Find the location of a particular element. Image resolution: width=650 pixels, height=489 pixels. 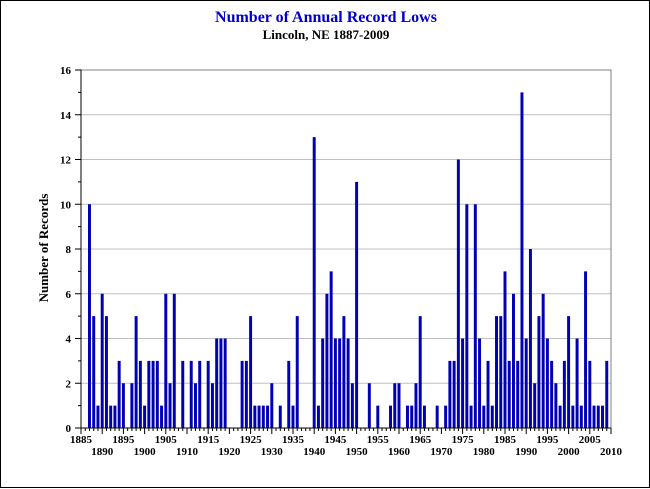

x-tick-label: 1890 is located at coordinates (102, 452).